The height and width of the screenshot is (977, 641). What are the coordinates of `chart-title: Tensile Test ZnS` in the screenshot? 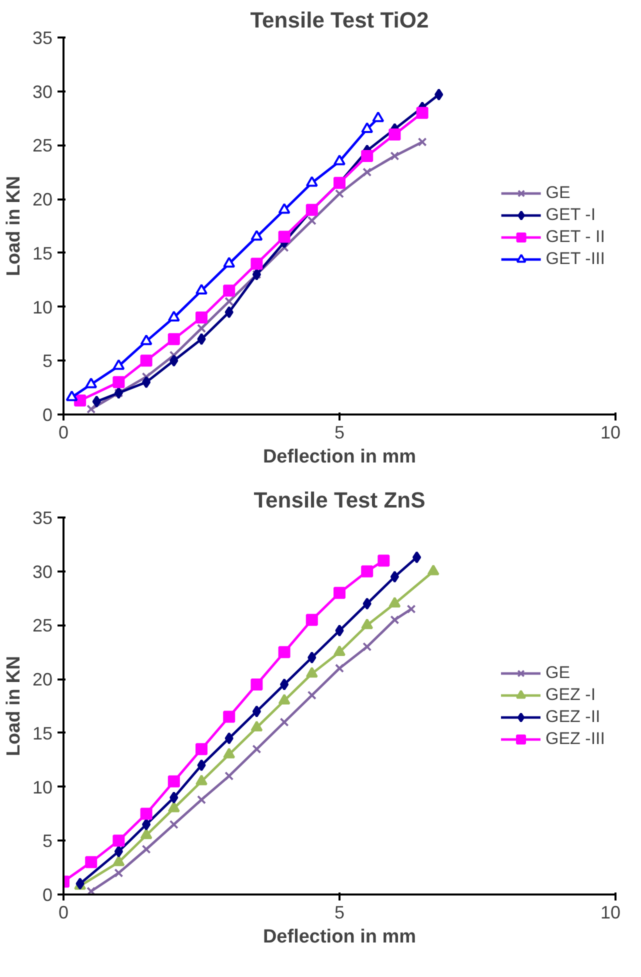 It's located at (340, 500).